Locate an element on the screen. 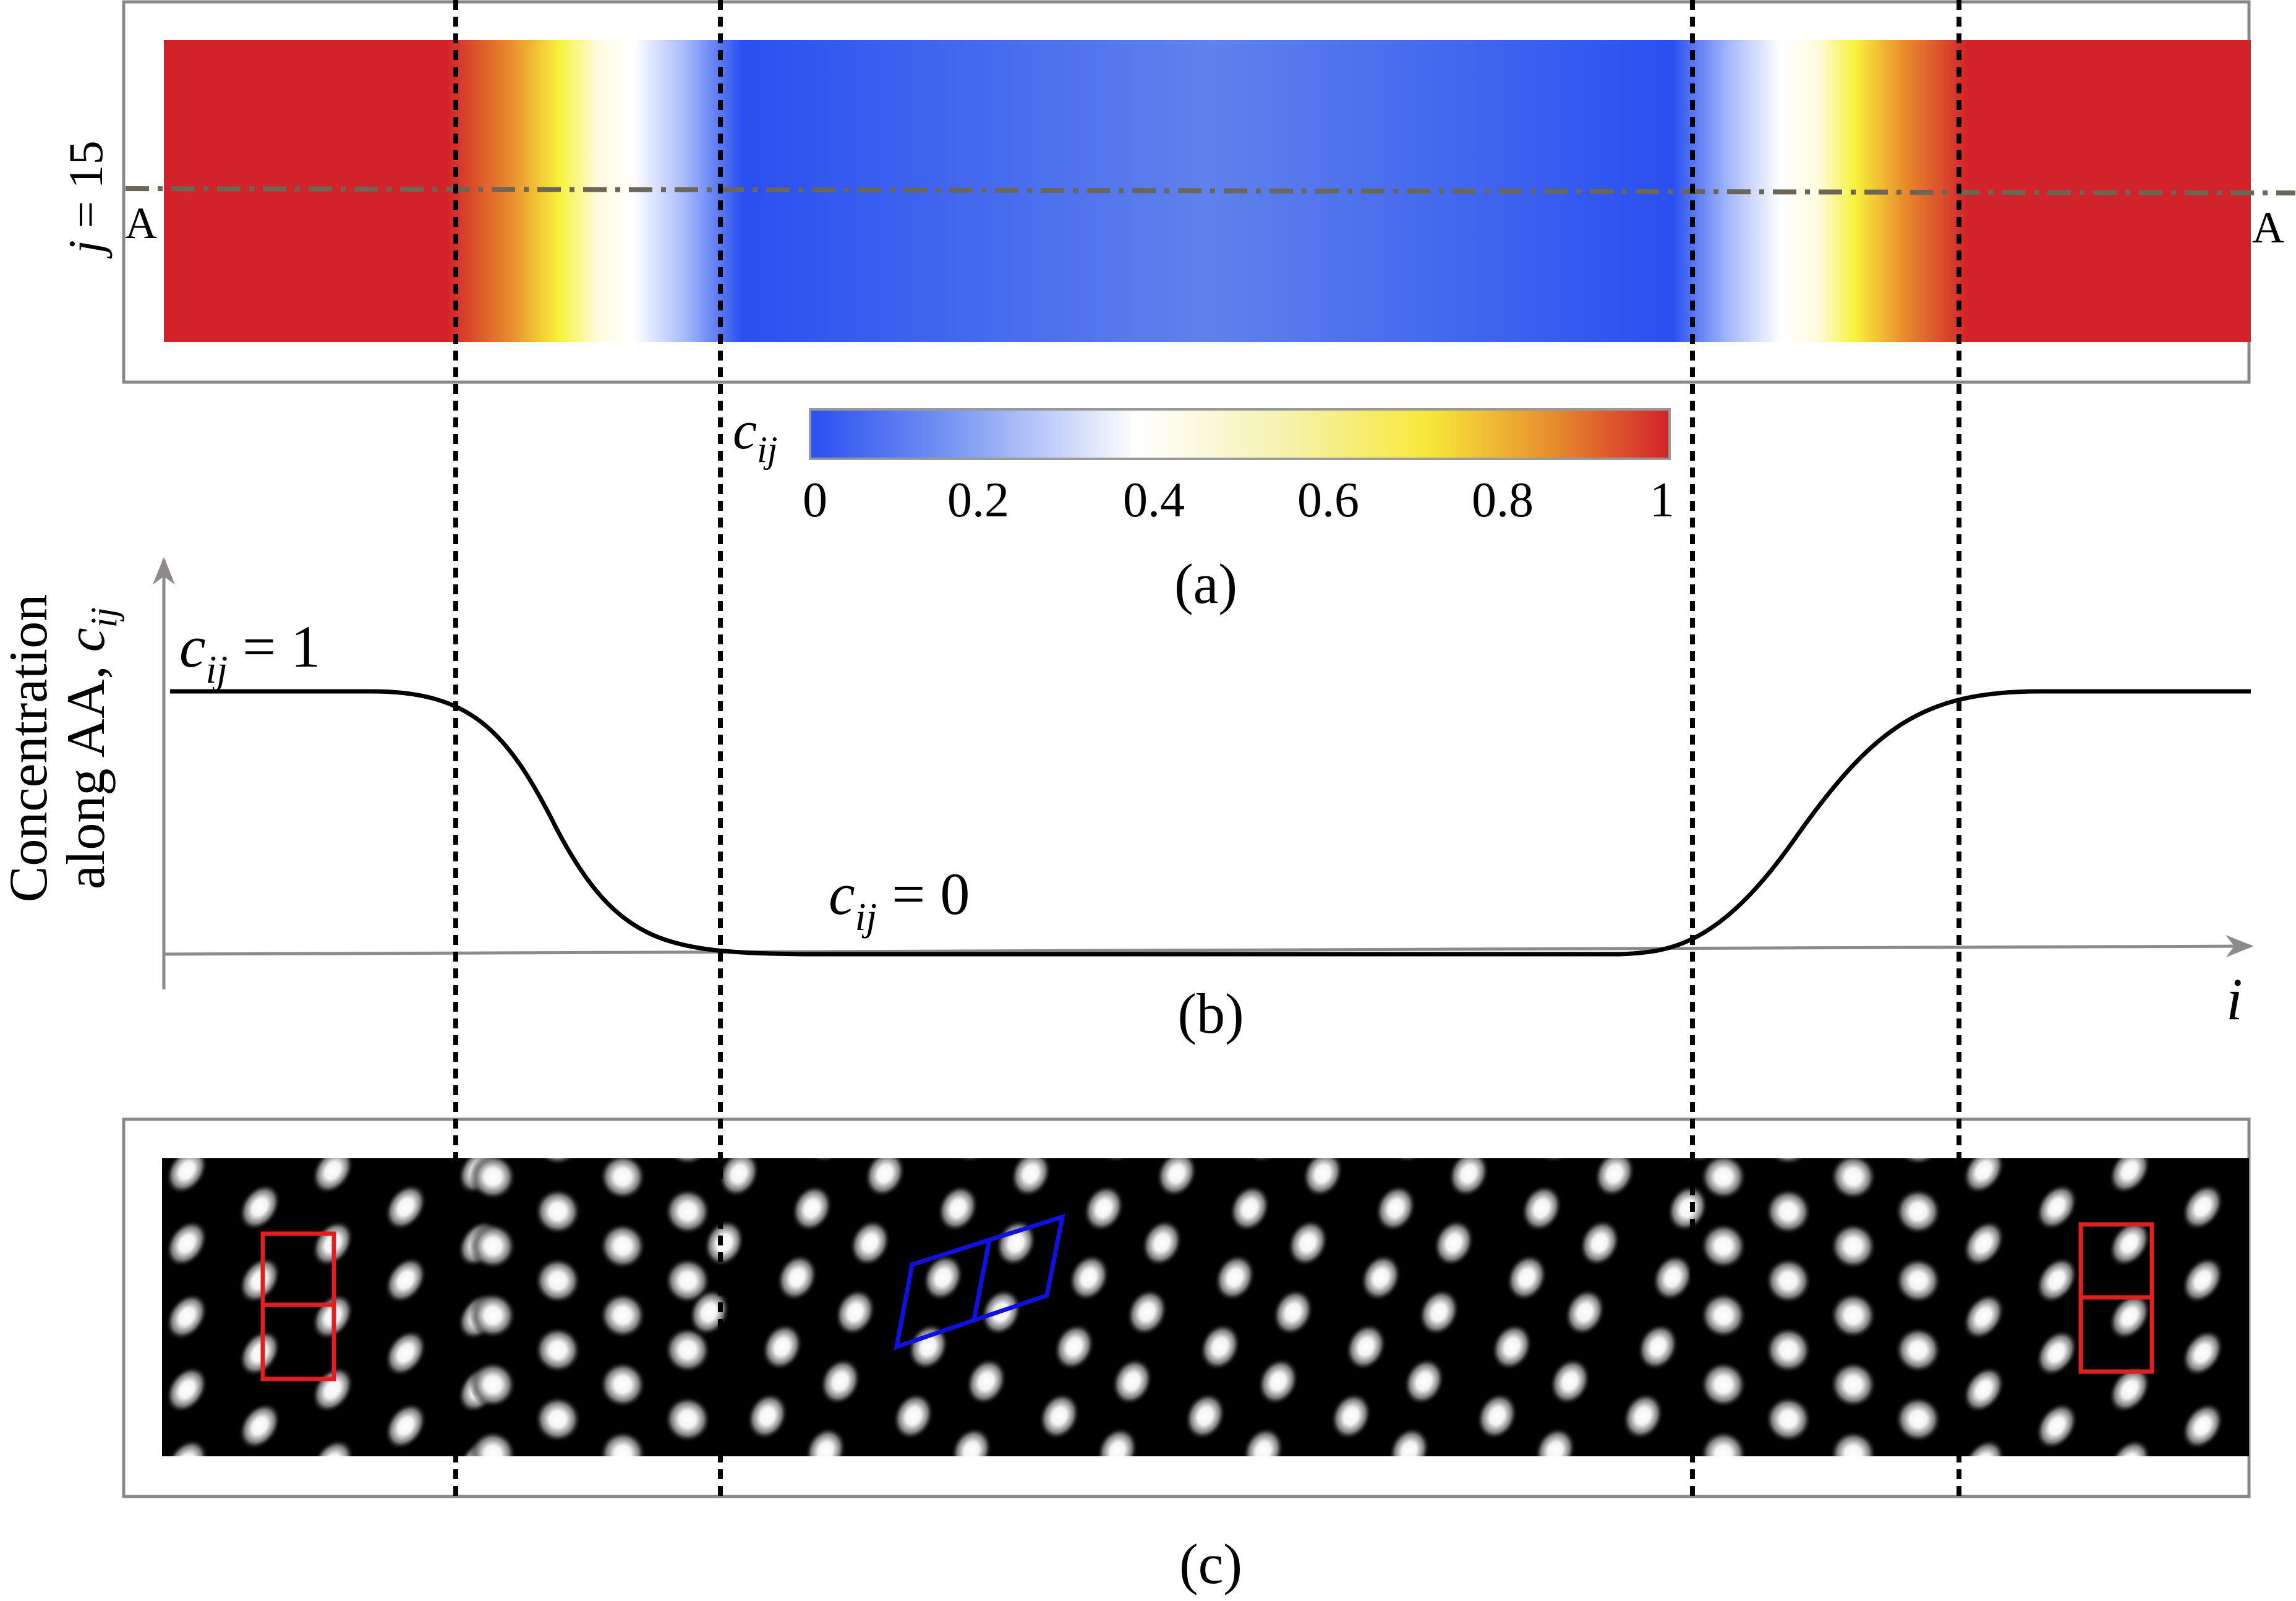 The width and height of the screenshot is (2296, 1601). unit-cell-left-bottom is located at coordinates (298, 1341).